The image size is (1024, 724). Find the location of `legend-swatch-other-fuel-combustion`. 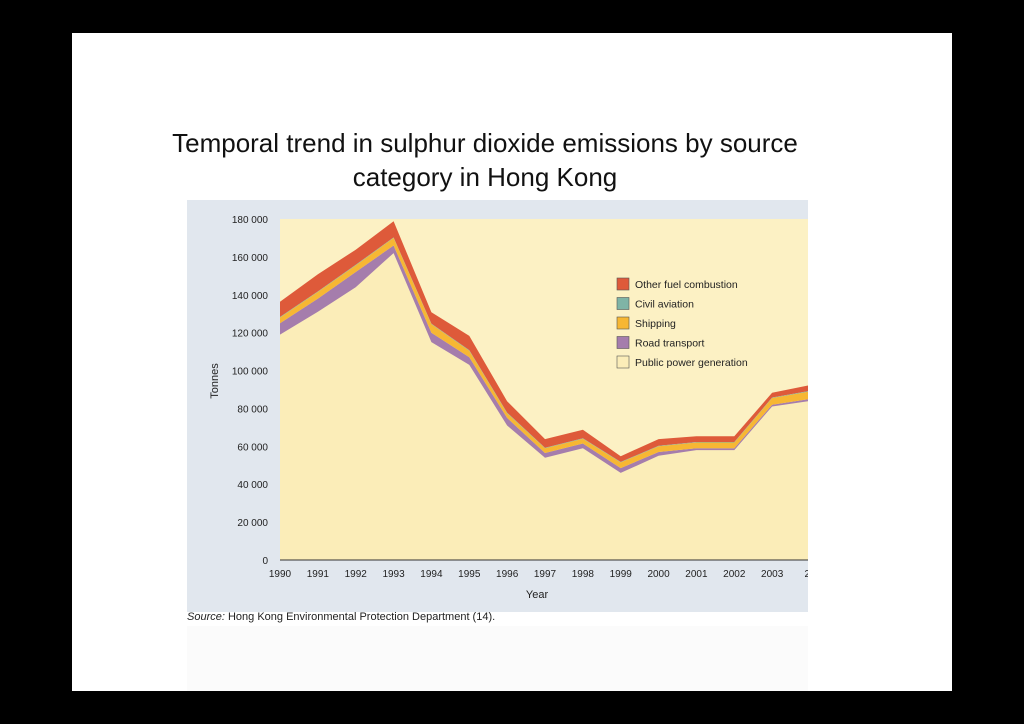

legend-swatch-other-fuel-combustion is located at coordinates (623, 284).